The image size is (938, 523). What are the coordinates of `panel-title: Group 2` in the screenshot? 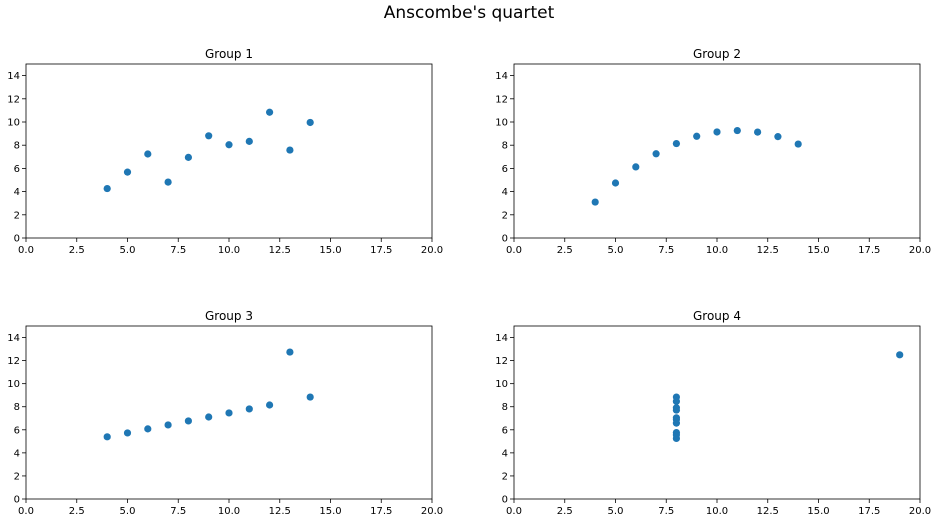 It's located at (717, 54).